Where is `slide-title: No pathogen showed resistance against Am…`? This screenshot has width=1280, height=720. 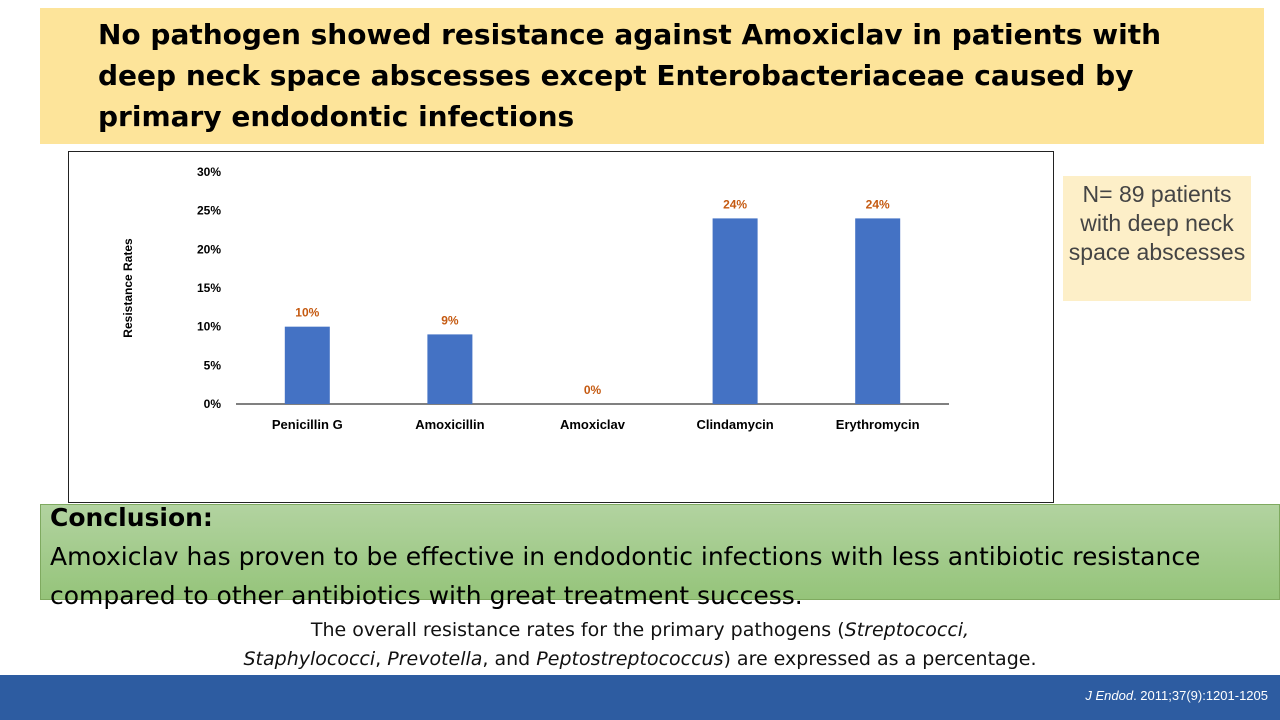 slide-title: No pathogen showed resistance against Am… is located at coordinates (630, 75).